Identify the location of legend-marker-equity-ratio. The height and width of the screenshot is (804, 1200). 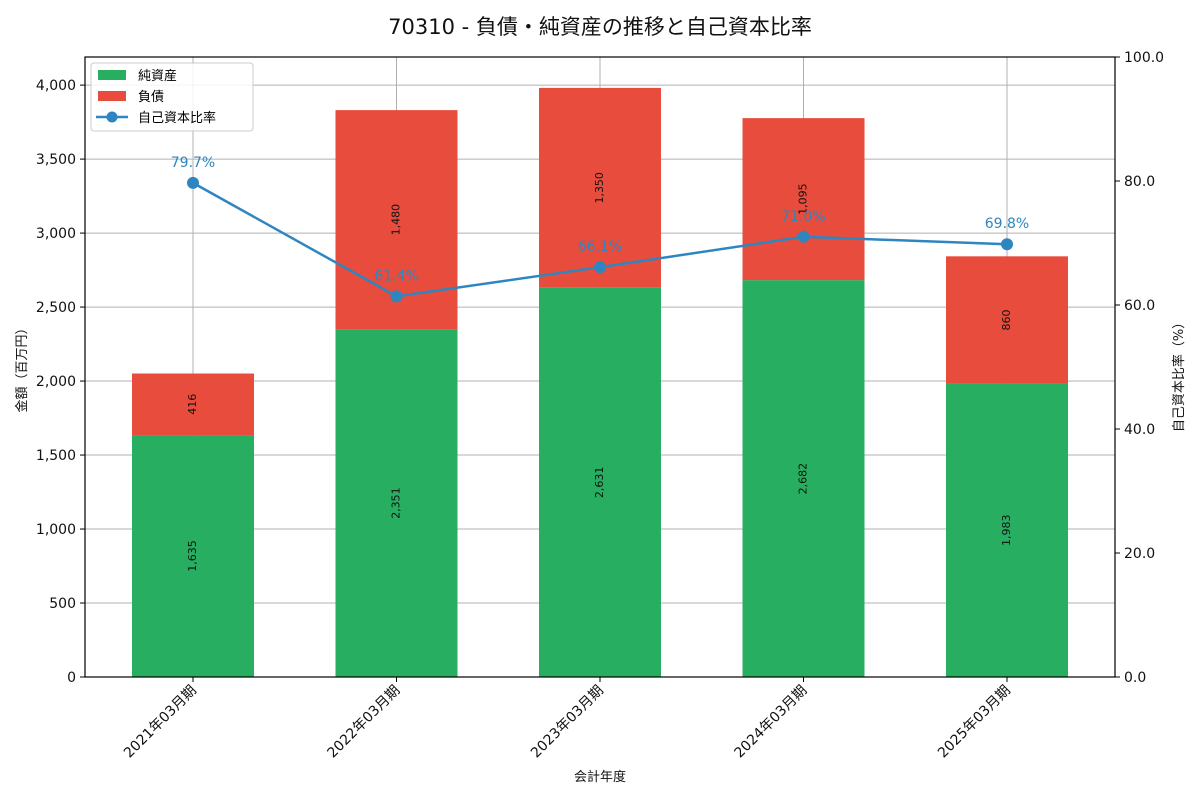
(112, 117).